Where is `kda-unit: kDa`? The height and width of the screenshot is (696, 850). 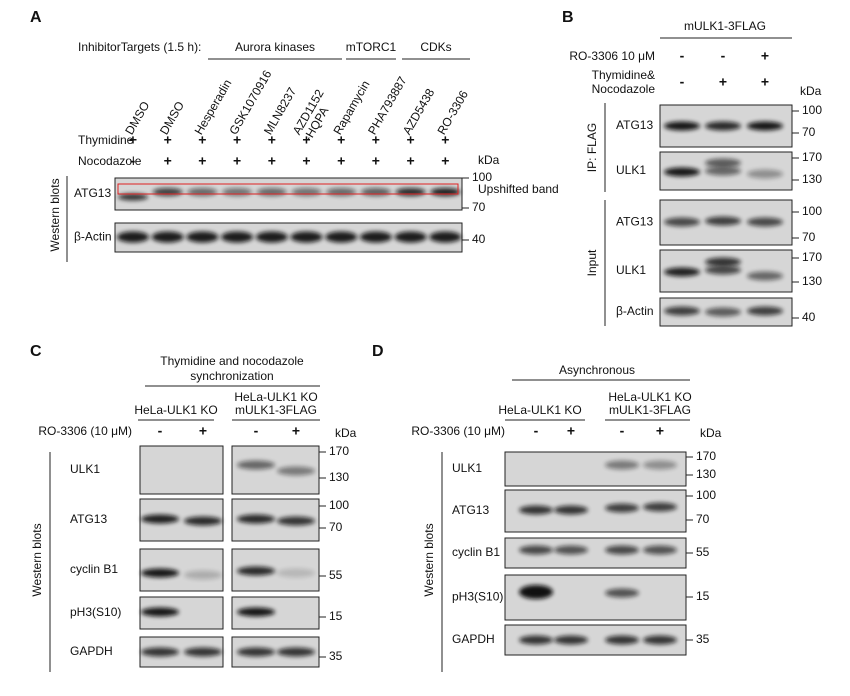
kda-unit: kDa is located at coordinates (811, 91).